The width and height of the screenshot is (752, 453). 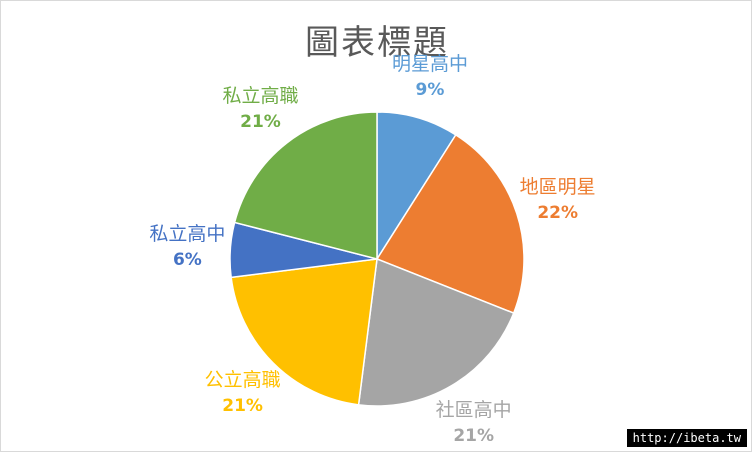 I want to click on watermark: http://ibeta.tw, so click(x=686, y=438).